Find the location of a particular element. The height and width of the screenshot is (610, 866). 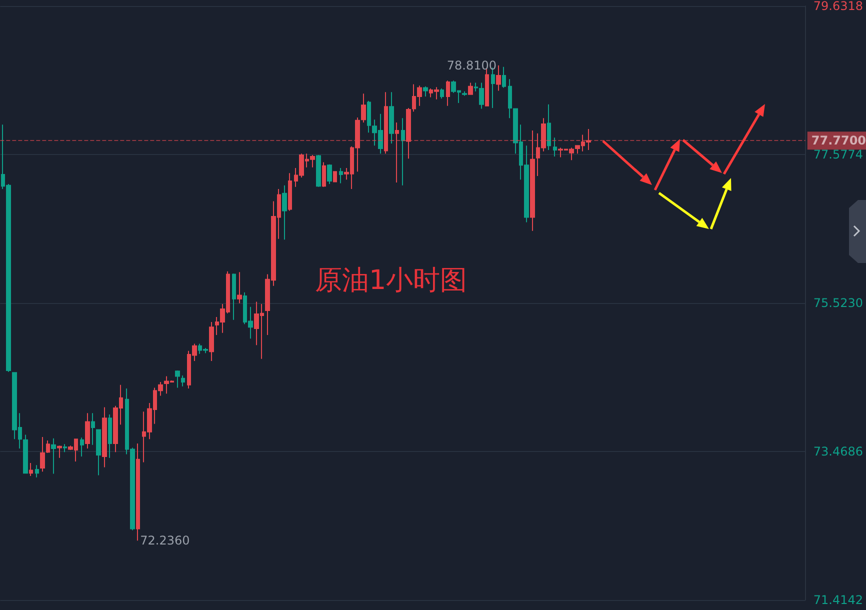

annotation: 78.8100 is located at coordinates (471, 65).